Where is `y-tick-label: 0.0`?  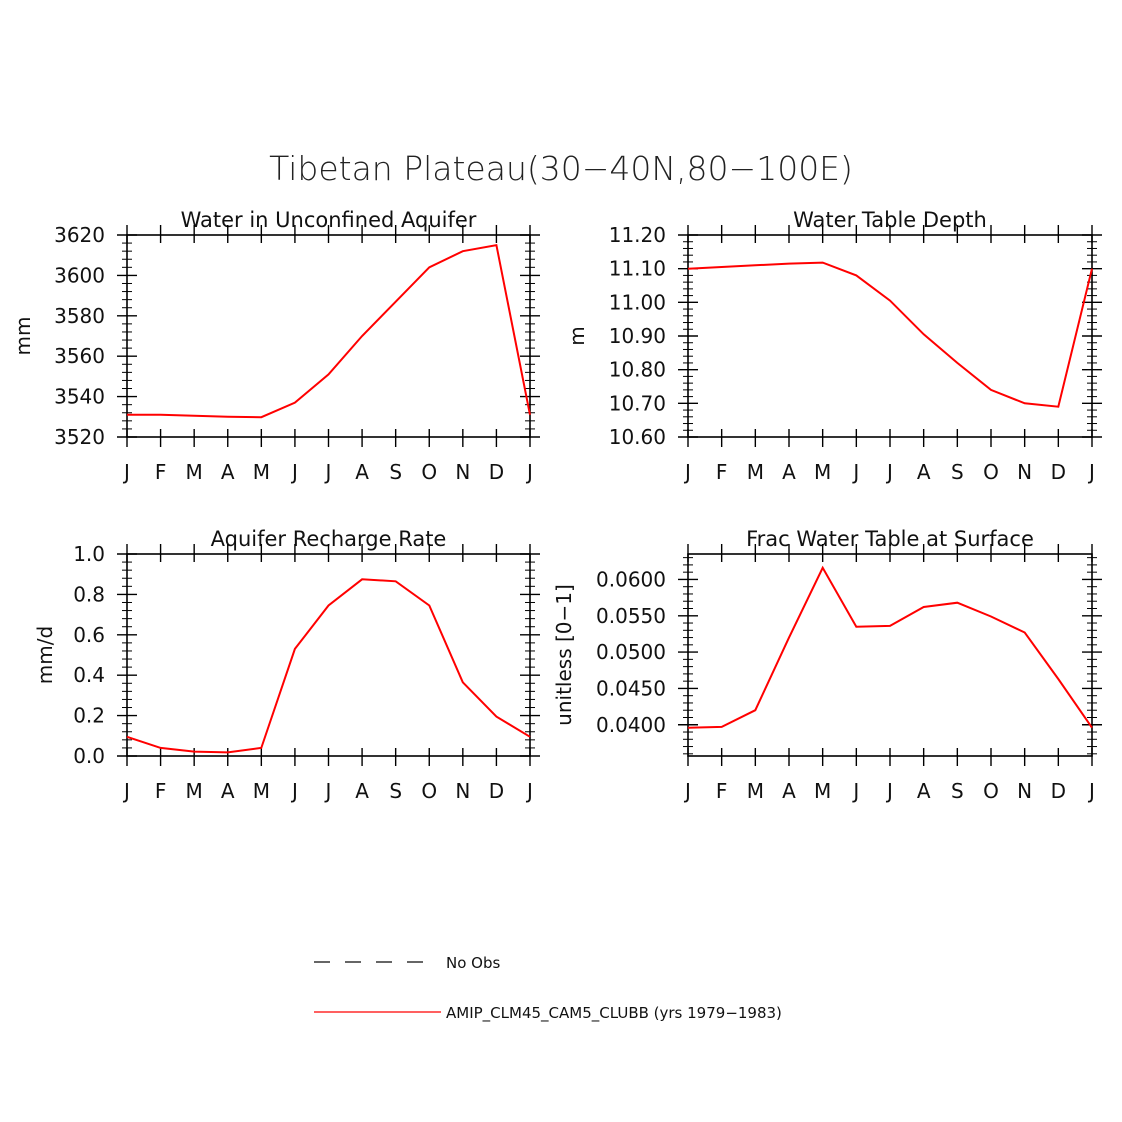
y-tick-label: 0.0 is located at coordinates (89, 756).